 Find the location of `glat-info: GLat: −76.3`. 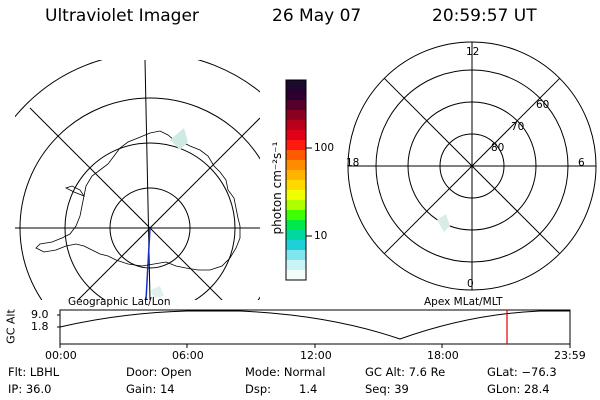

glat-info: GLat: −76.3 is located at coordinates (522, 372).